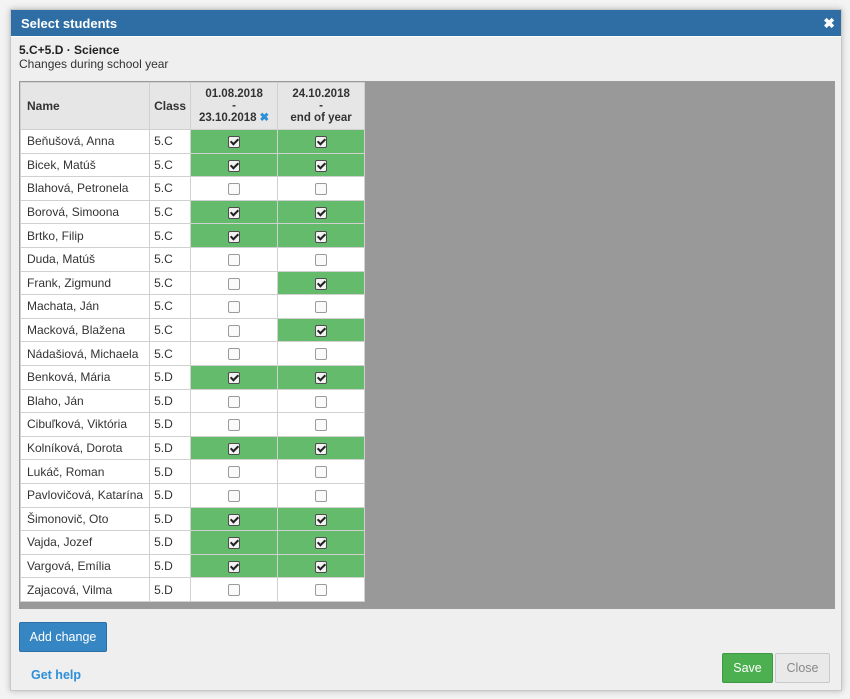 This screenshot has width=850, height=699. What do you see at coordinates (63, 637) in the screenshot?
I see `add-change-button: Add change` at bounding box center [63, 637].